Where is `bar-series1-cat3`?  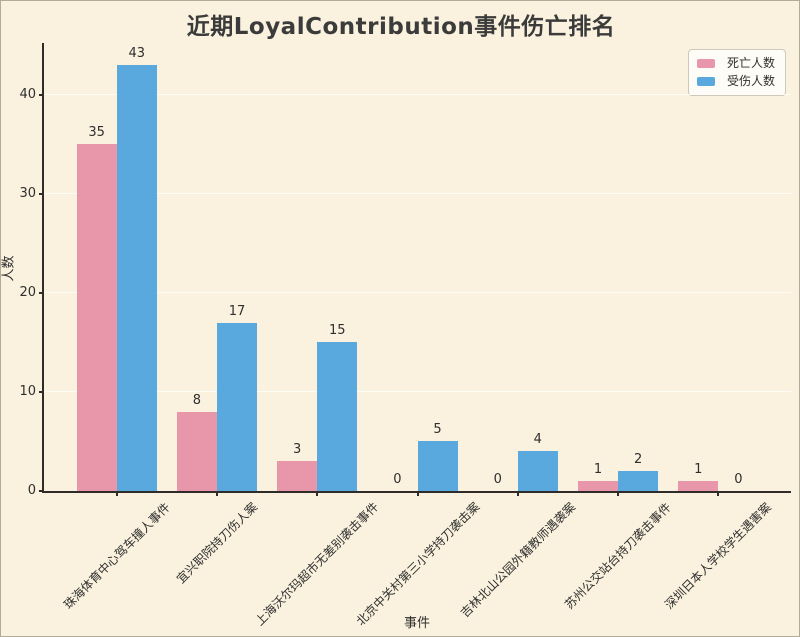 bar-series1-cat3 is located at coordinates (437, 466).